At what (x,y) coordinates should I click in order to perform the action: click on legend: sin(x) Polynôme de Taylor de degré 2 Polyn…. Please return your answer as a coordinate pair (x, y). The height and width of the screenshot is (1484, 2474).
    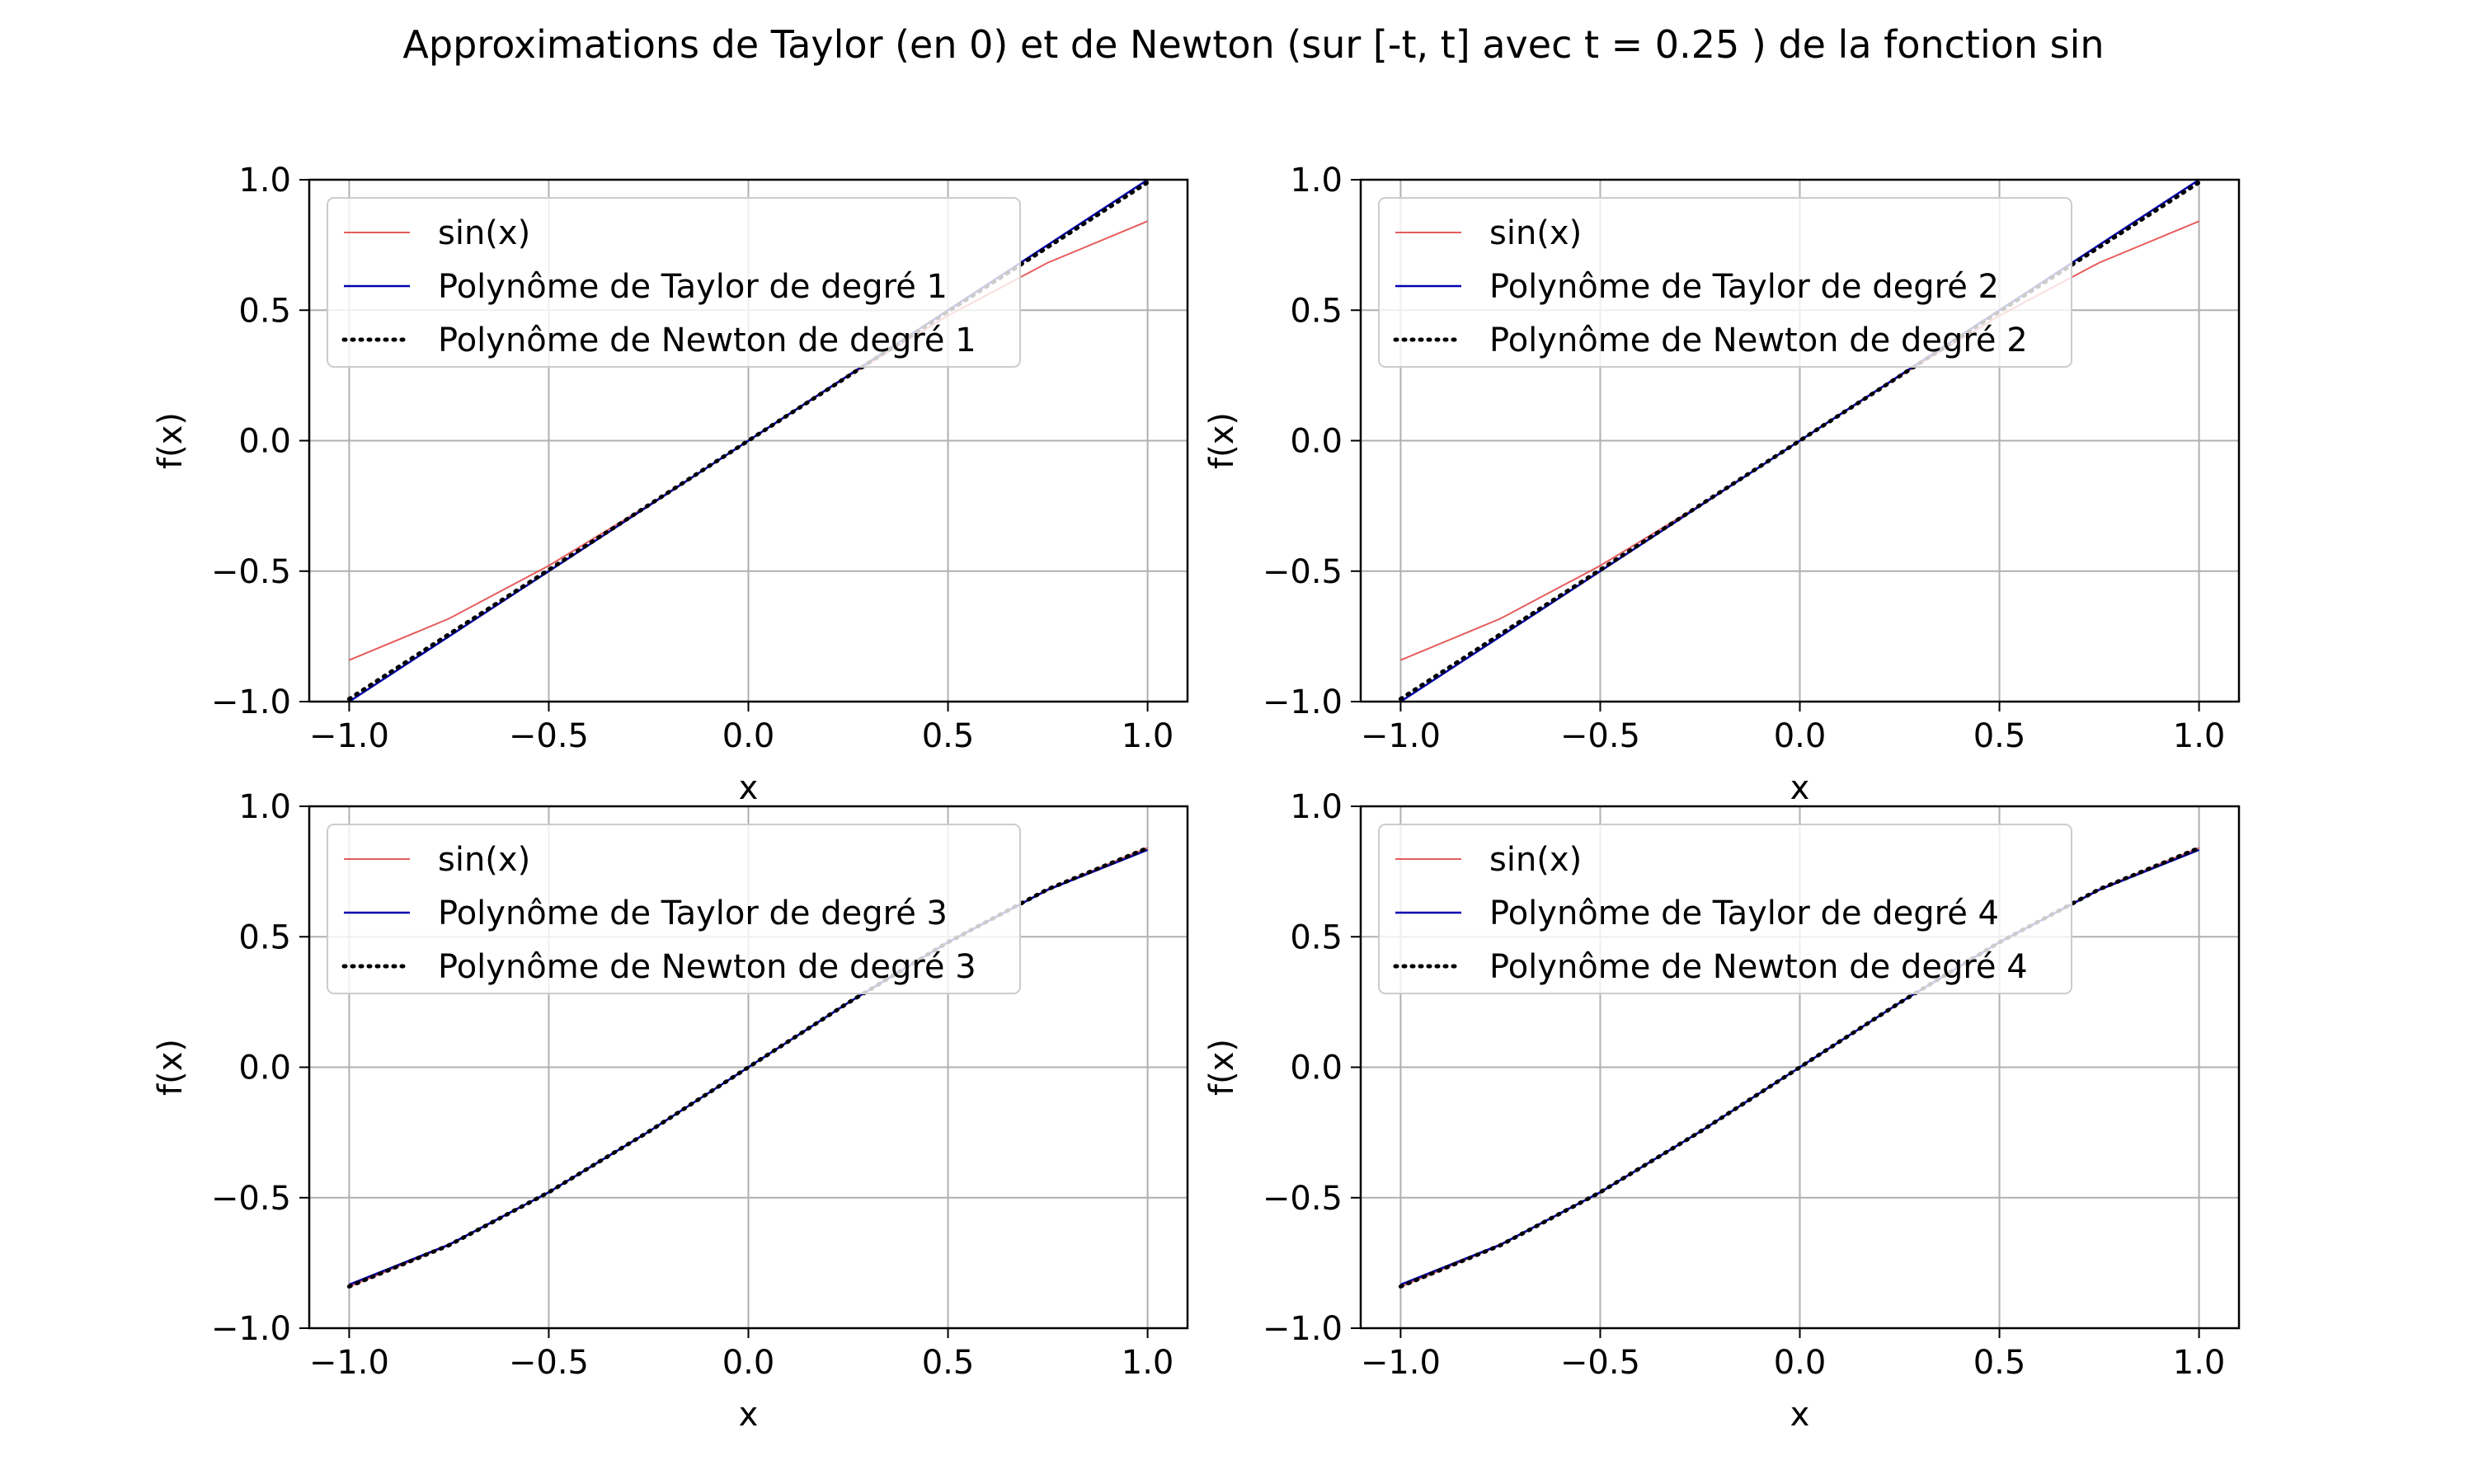
    Looking at the image, I should click on (1725, 282).